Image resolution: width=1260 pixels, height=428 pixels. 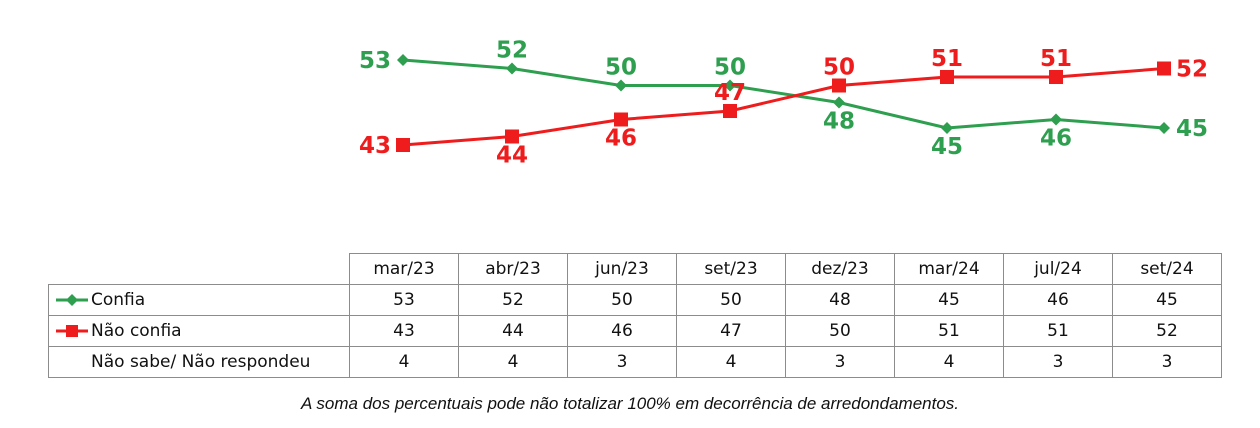 What do you see at coordinates (72, 300) in the screenshot?
I see `confia-legend-icon` at bounding box center [72, 300].